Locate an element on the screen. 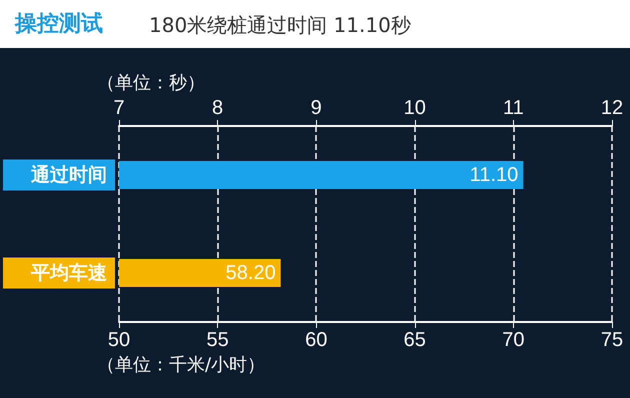 The image size is (630, 398). x-tick-label: 70 is located at coordinates (513, 340).